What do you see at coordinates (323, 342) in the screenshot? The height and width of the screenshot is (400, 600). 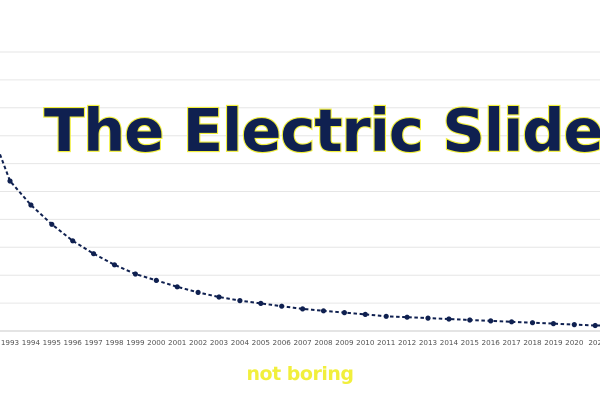 I see `x-tick-label: 2008` at bounding box center [323, 342].